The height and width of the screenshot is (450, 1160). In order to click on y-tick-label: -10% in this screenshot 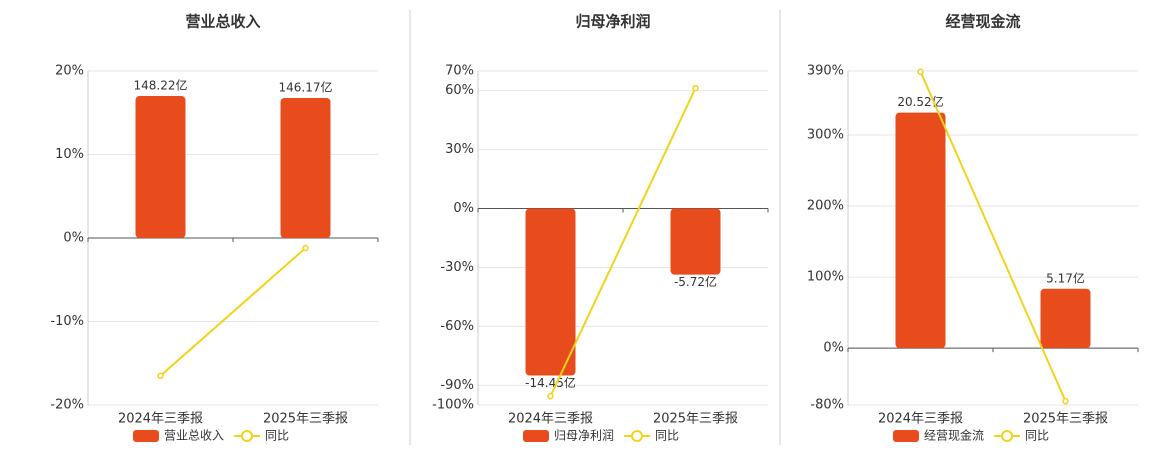, I will do `click(67, 321)`.